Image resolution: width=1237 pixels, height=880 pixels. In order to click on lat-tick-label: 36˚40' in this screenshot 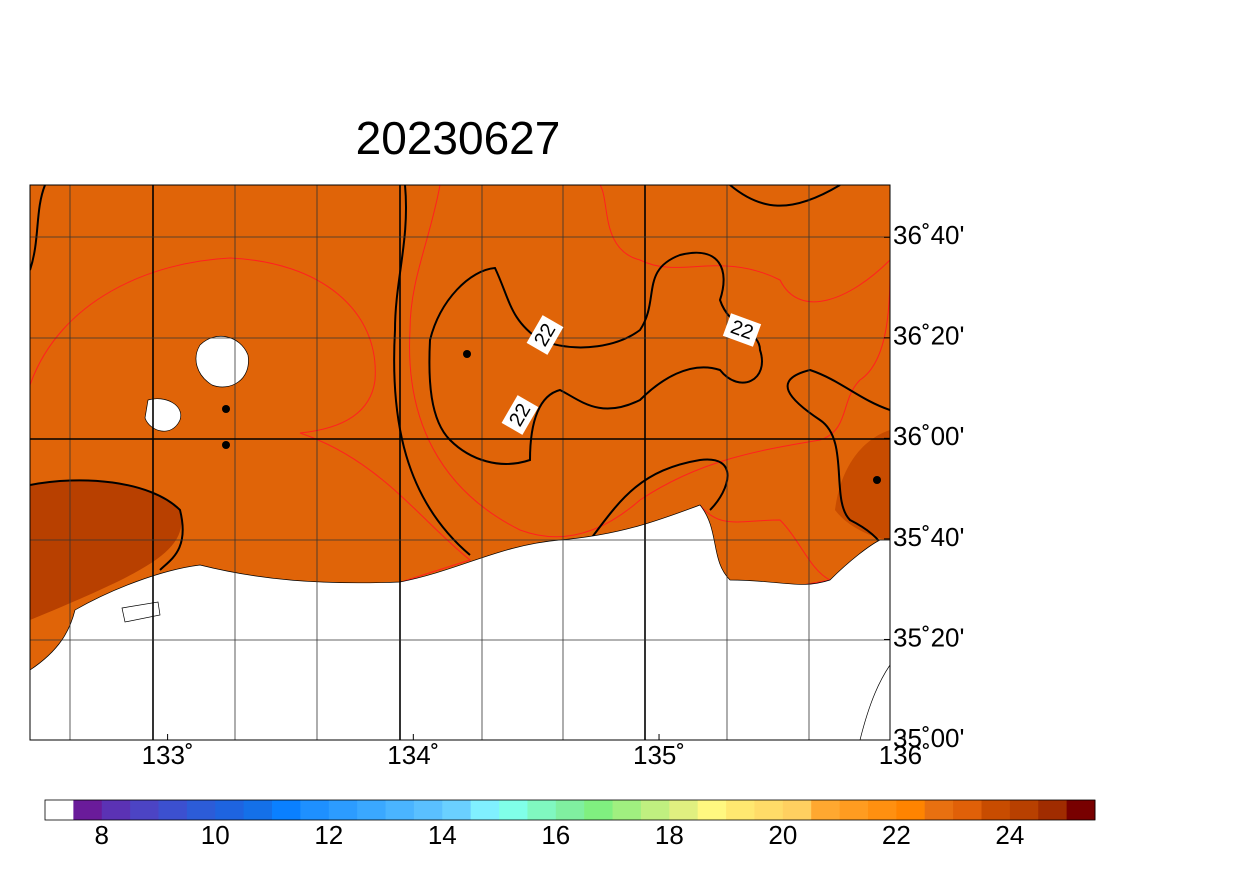, I will do `click(928, 235)`.